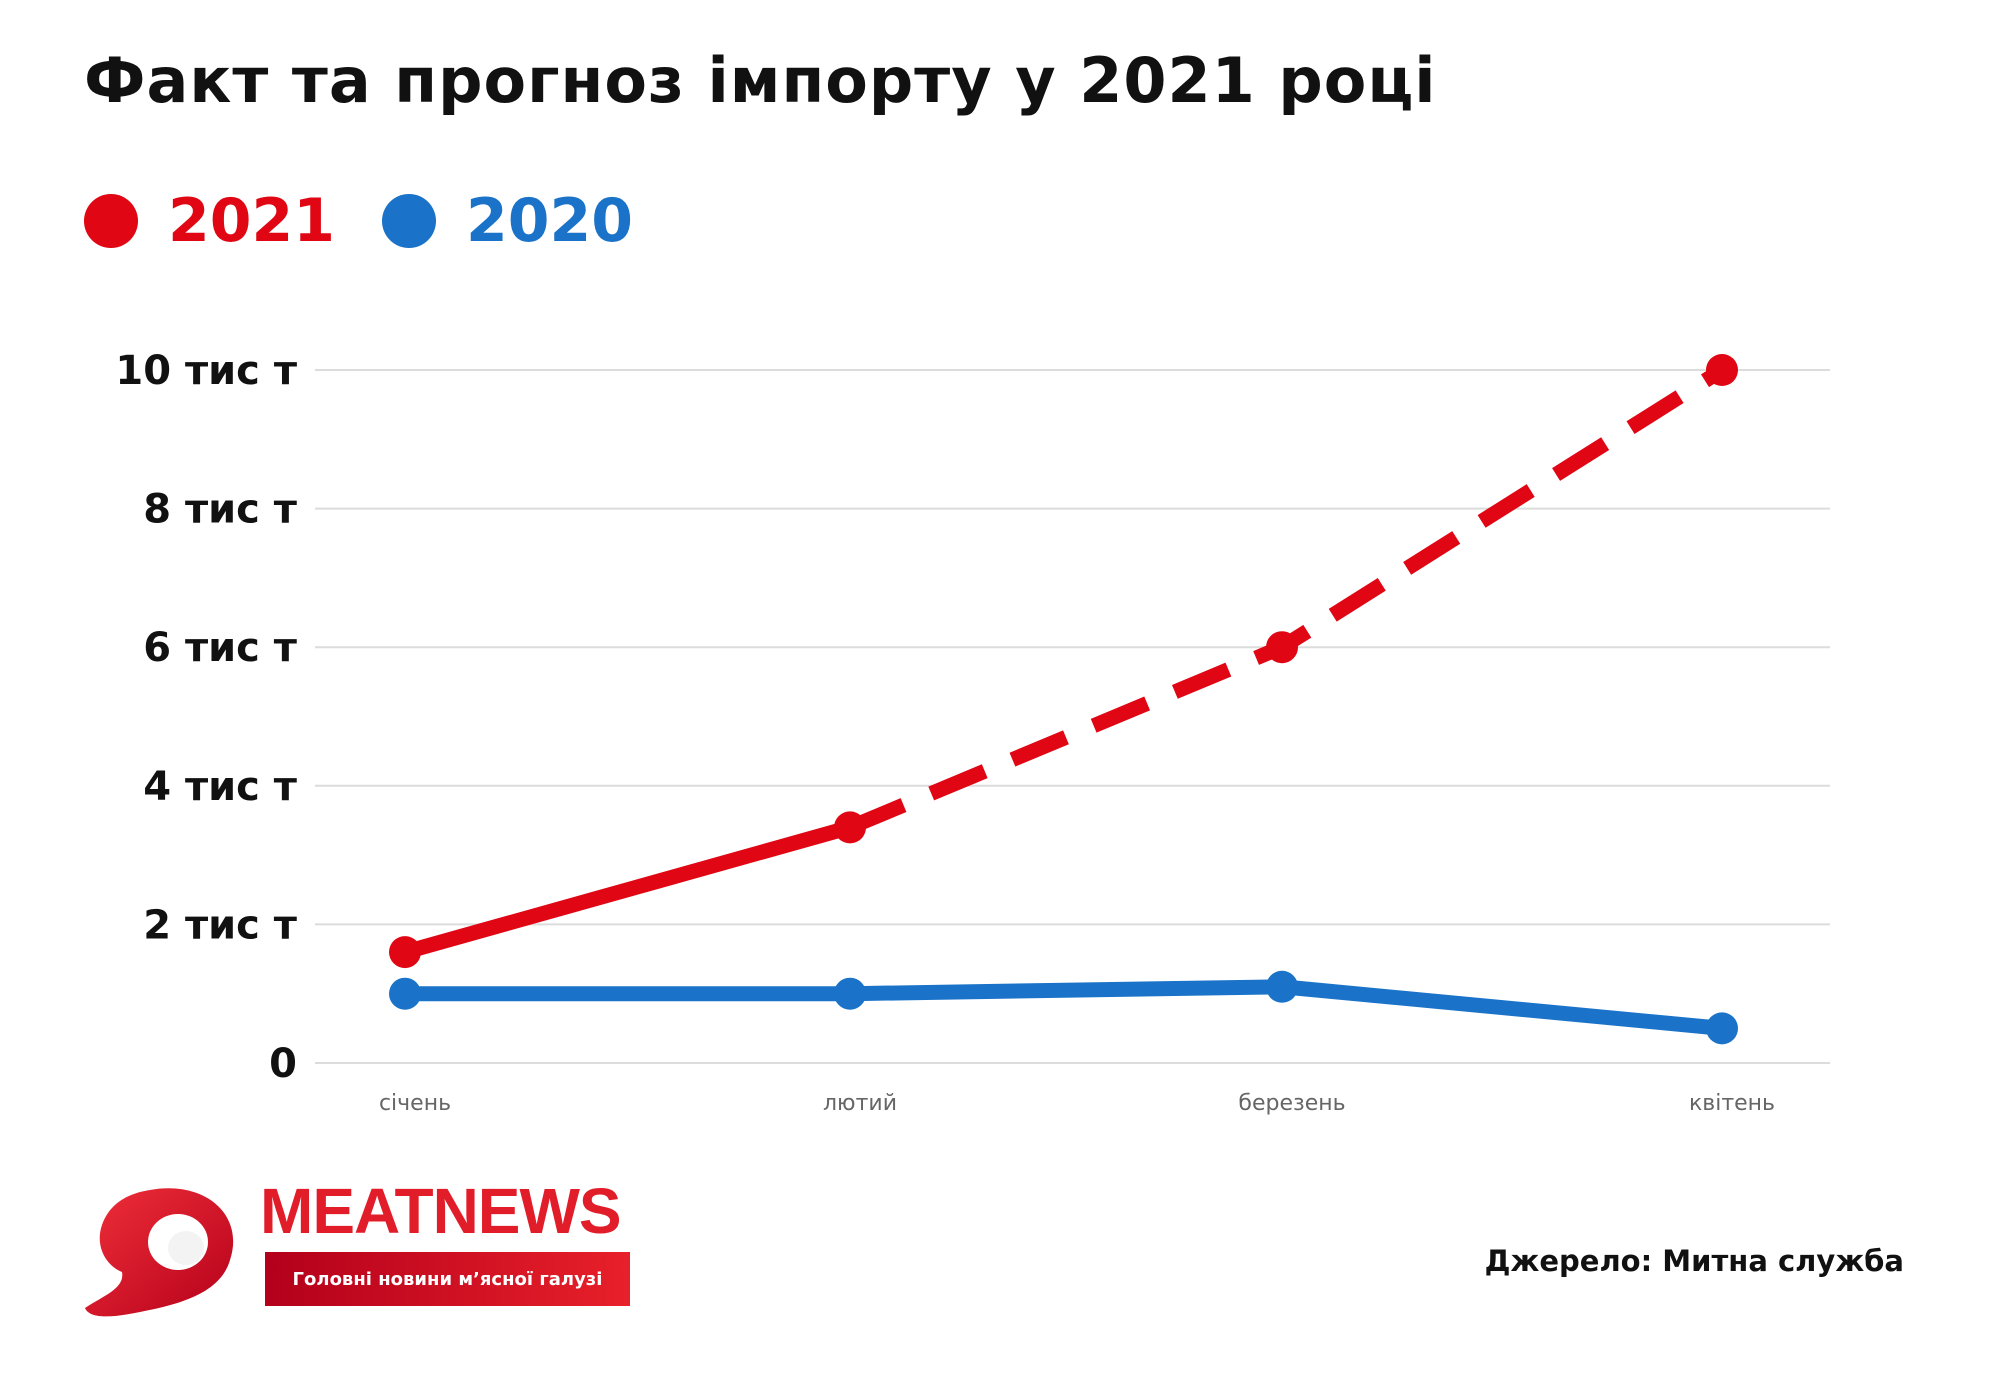 Image resolution: width=2000 pixels, height=1374 pixels. I want to click on meatnews-logo: MEATNEWS Головні новини м’ясної галузі, so click(360, 1252).